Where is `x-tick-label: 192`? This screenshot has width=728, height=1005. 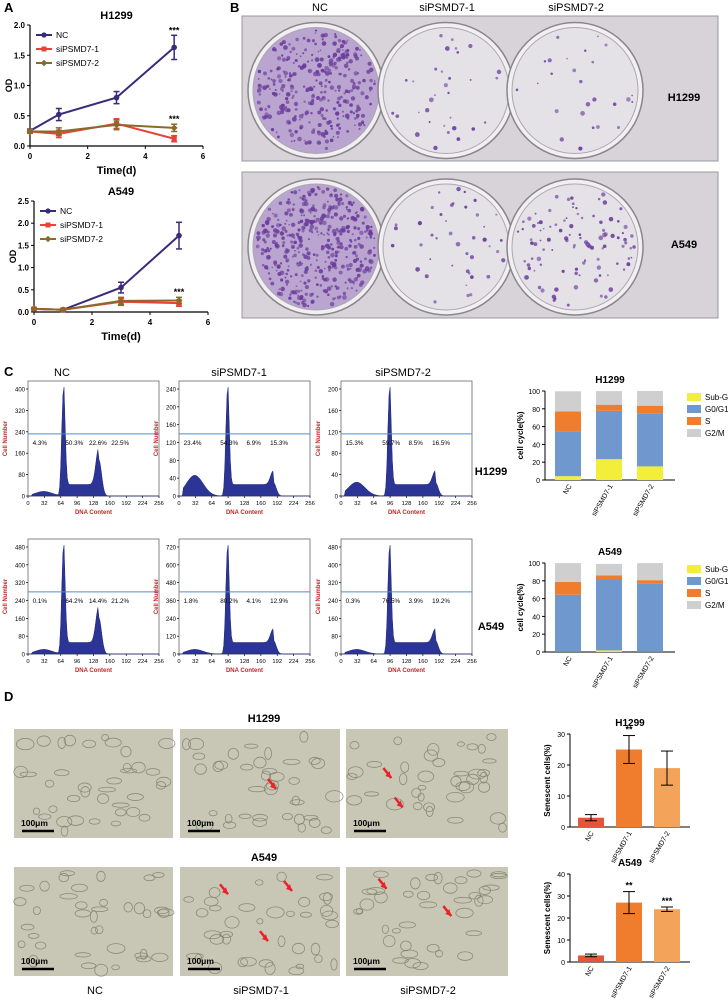 x-tick-label: 192 is located at coordinates (277, 662).